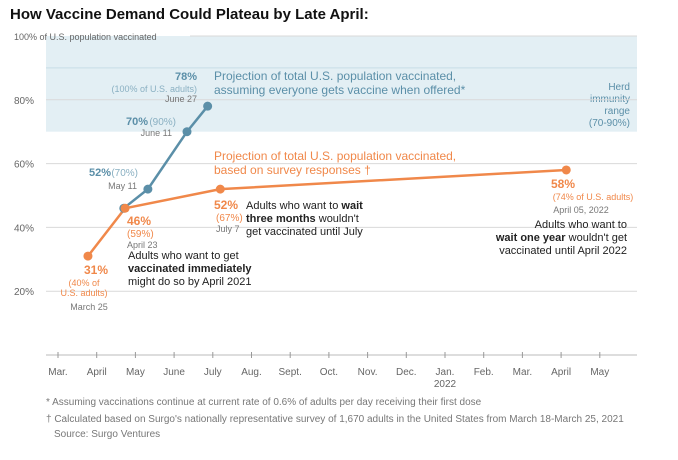 This screenshot has width=678, height=460. Describe the element at coordinates (183, 256) in the screenshot. I see `annotation-description: Adults who want to get` at that location.